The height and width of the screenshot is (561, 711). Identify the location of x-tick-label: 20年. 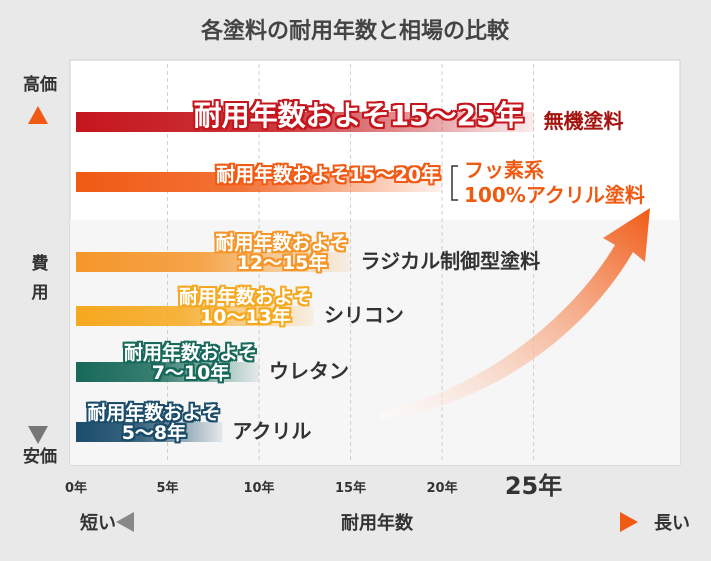
(442, 488).